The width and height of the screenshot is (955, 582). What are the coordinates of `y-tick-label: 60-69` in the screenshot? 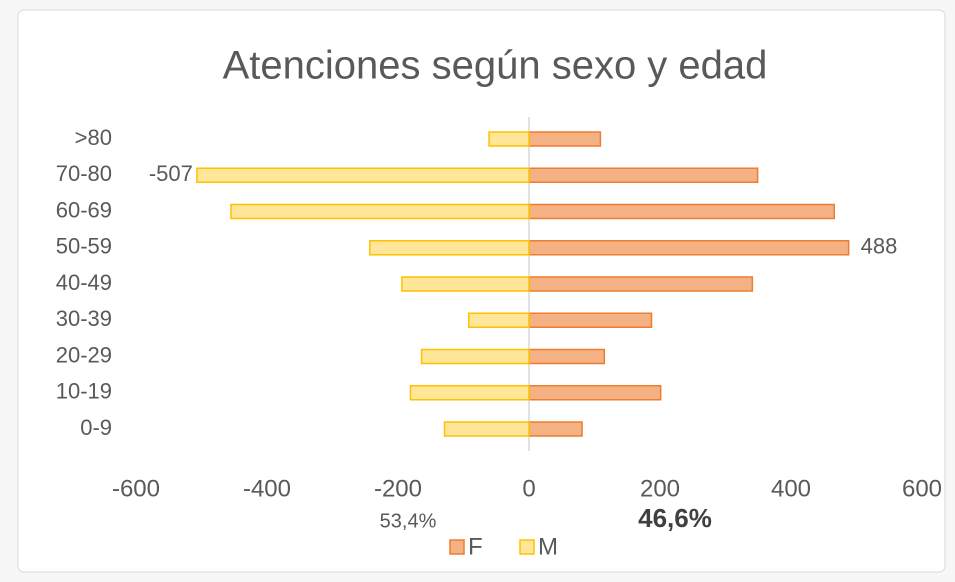 It's located at (84, 209).